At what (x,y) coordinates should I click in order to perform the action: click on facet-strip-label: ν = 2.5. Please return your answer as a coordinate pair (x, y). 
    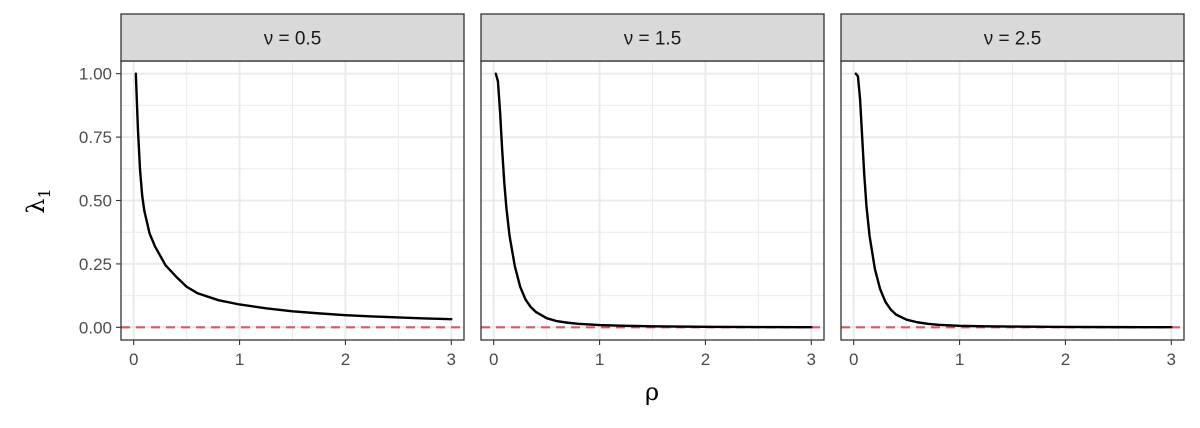
    Looking at the image, I should click on (1013, 39).